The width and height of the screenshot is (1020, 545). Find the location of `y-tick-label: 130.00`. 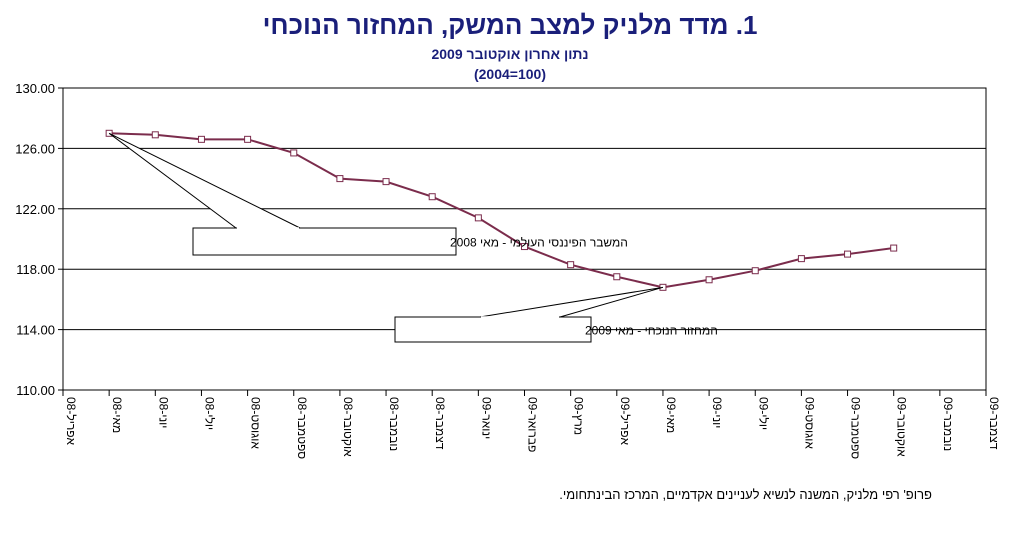

y-tick-label: 130.00 is located at coordinates (35, 88).